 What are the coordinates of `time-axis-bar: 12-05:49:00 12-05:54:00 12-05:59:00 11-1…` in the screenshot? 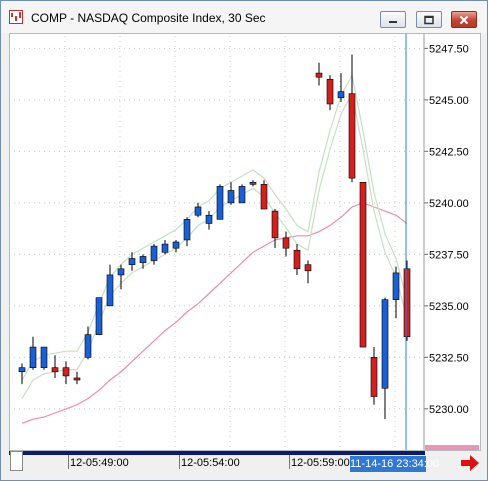 It's located at (245, 463).